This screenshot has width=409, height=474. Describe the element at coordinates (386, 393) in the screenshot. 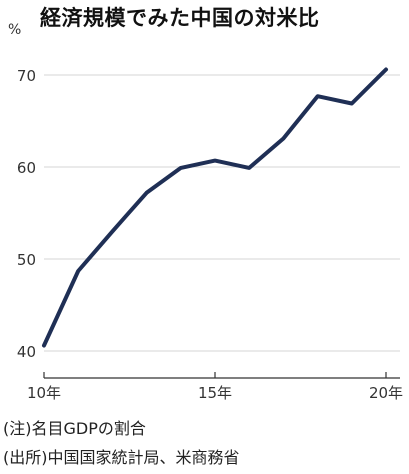

I see `x-tick-label-2020: 20年` at that location.